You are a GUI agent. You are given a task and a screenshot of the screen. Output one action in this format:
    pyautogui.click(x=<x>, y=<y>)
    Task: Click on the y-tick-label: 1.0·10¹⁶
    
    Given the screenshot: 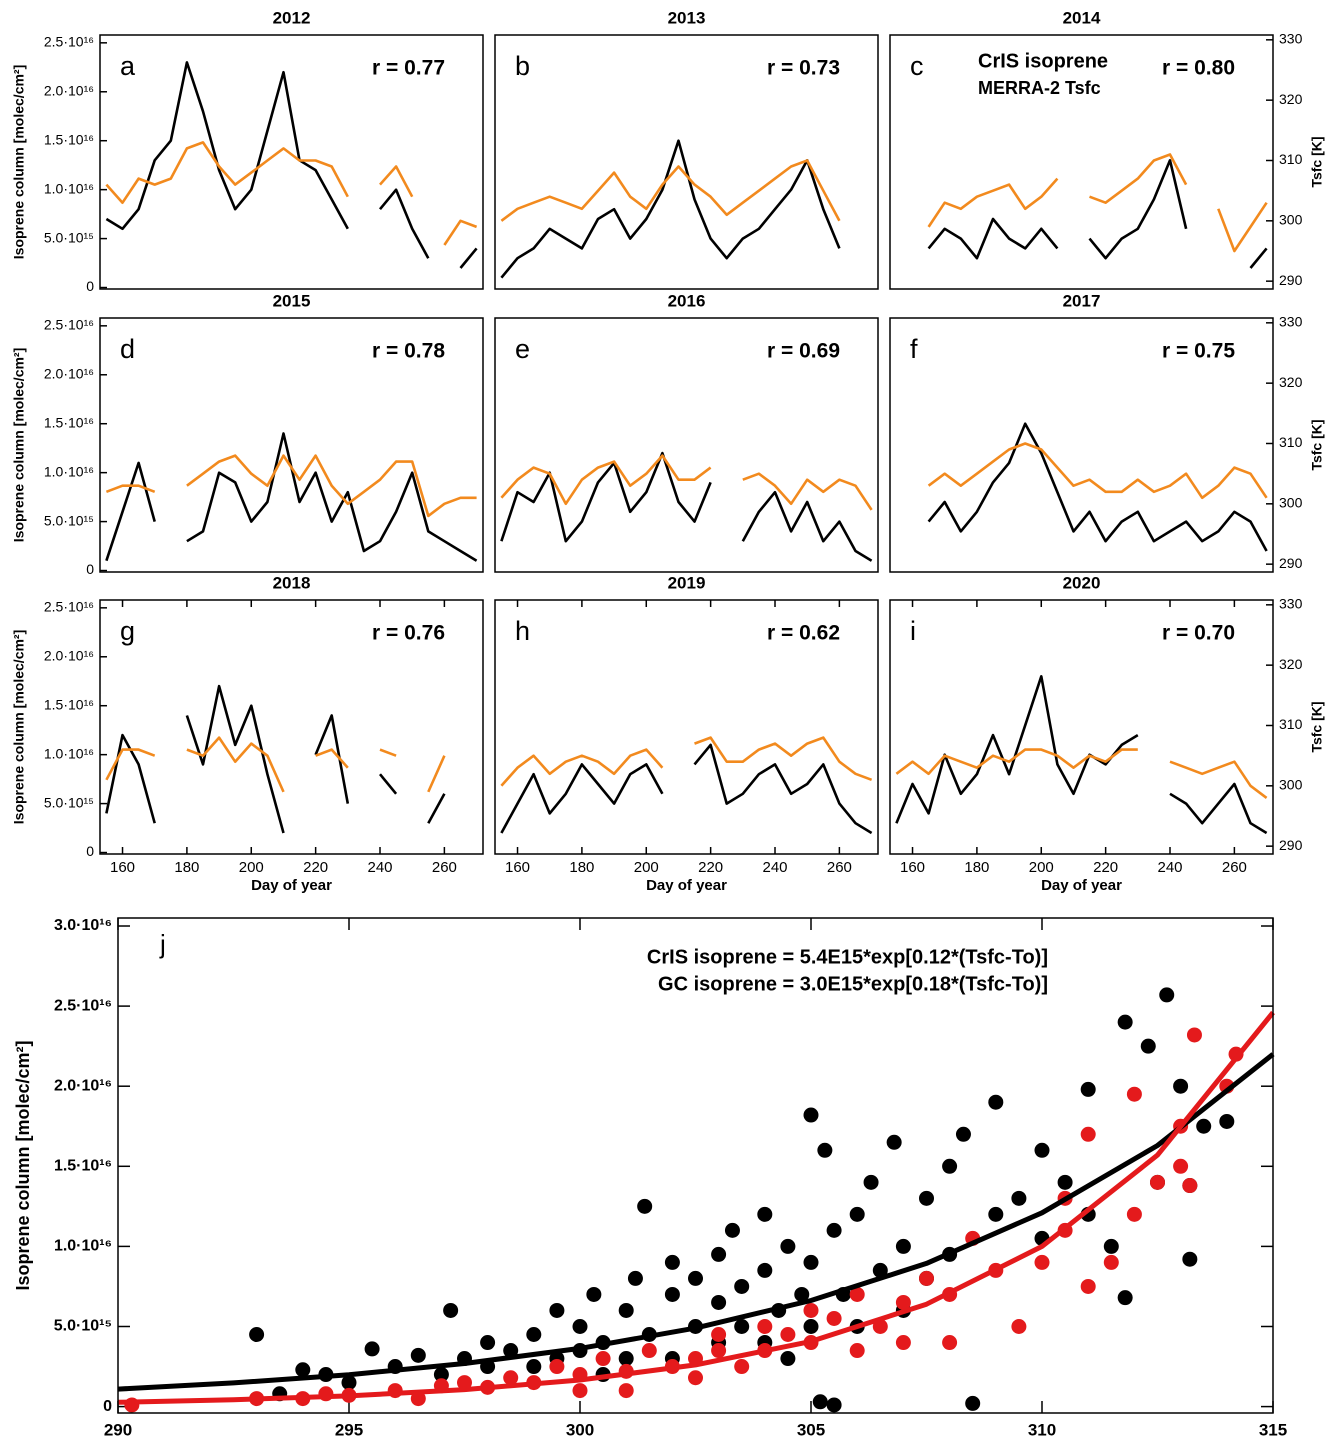 What is the action you would take?
    pyautogui.click(x=69, y=753)
    